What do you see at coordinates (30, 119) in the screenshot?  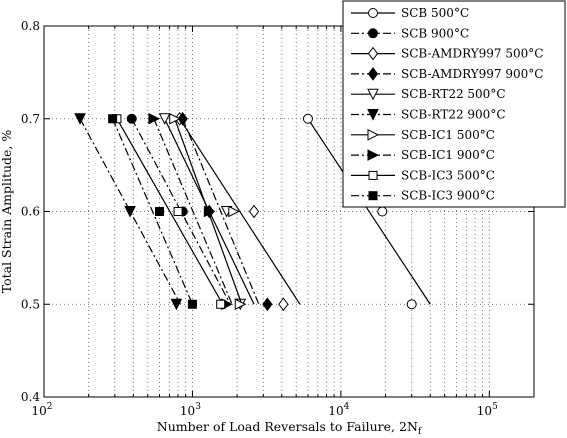 I see `y-tick-label: 0.7` at bounding box center [30, 119].